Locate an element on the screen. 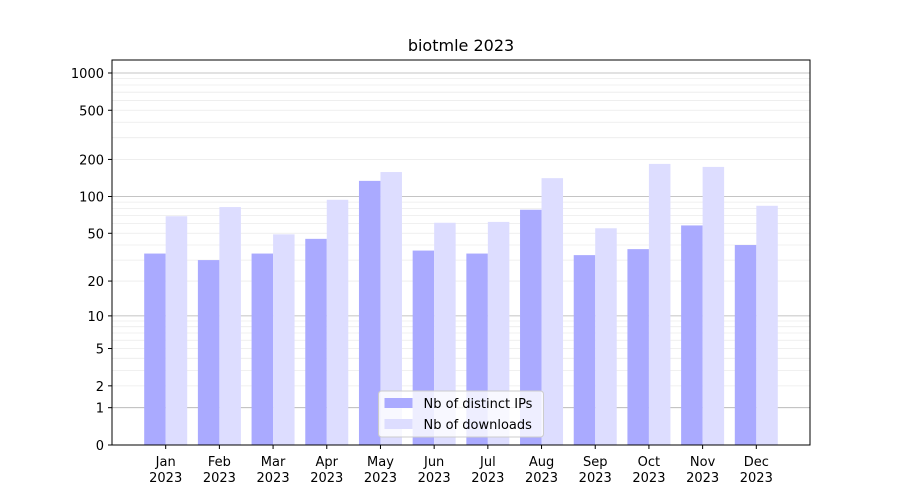  legend-label: Nb of distinct IPs is located at coordinates (478, 404).